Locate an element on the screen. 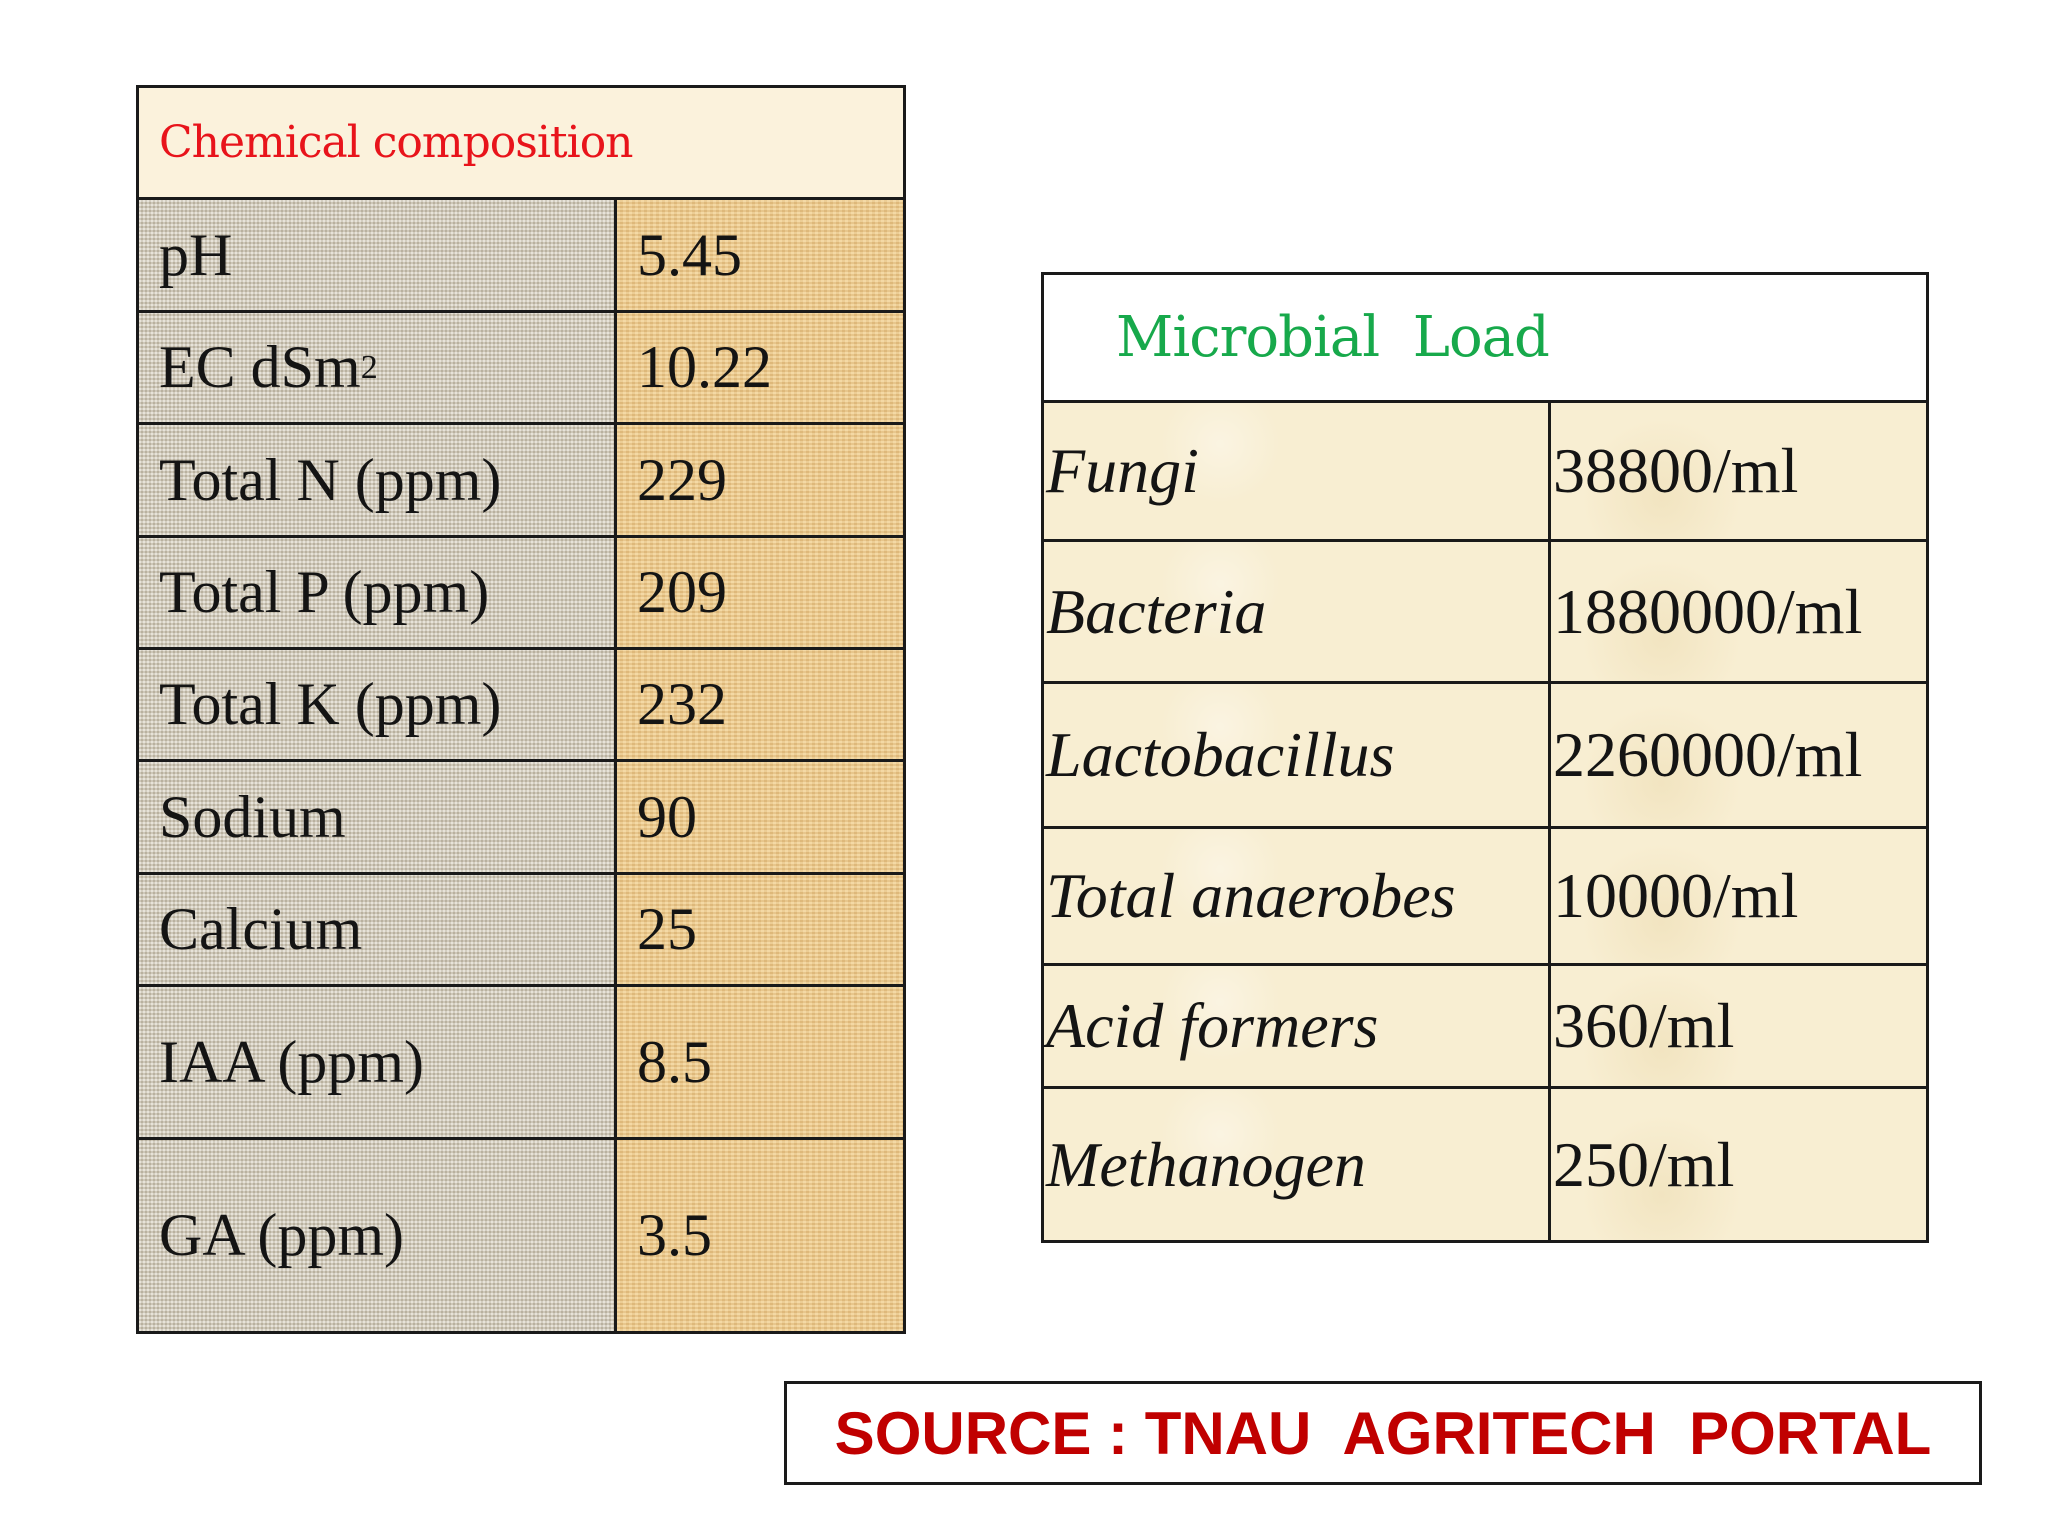 This screenshot has width=2048, height=1536. source-box: SOURCE : TNAU AGRITECH PORTAL is located at coordinates (1383, 1433).